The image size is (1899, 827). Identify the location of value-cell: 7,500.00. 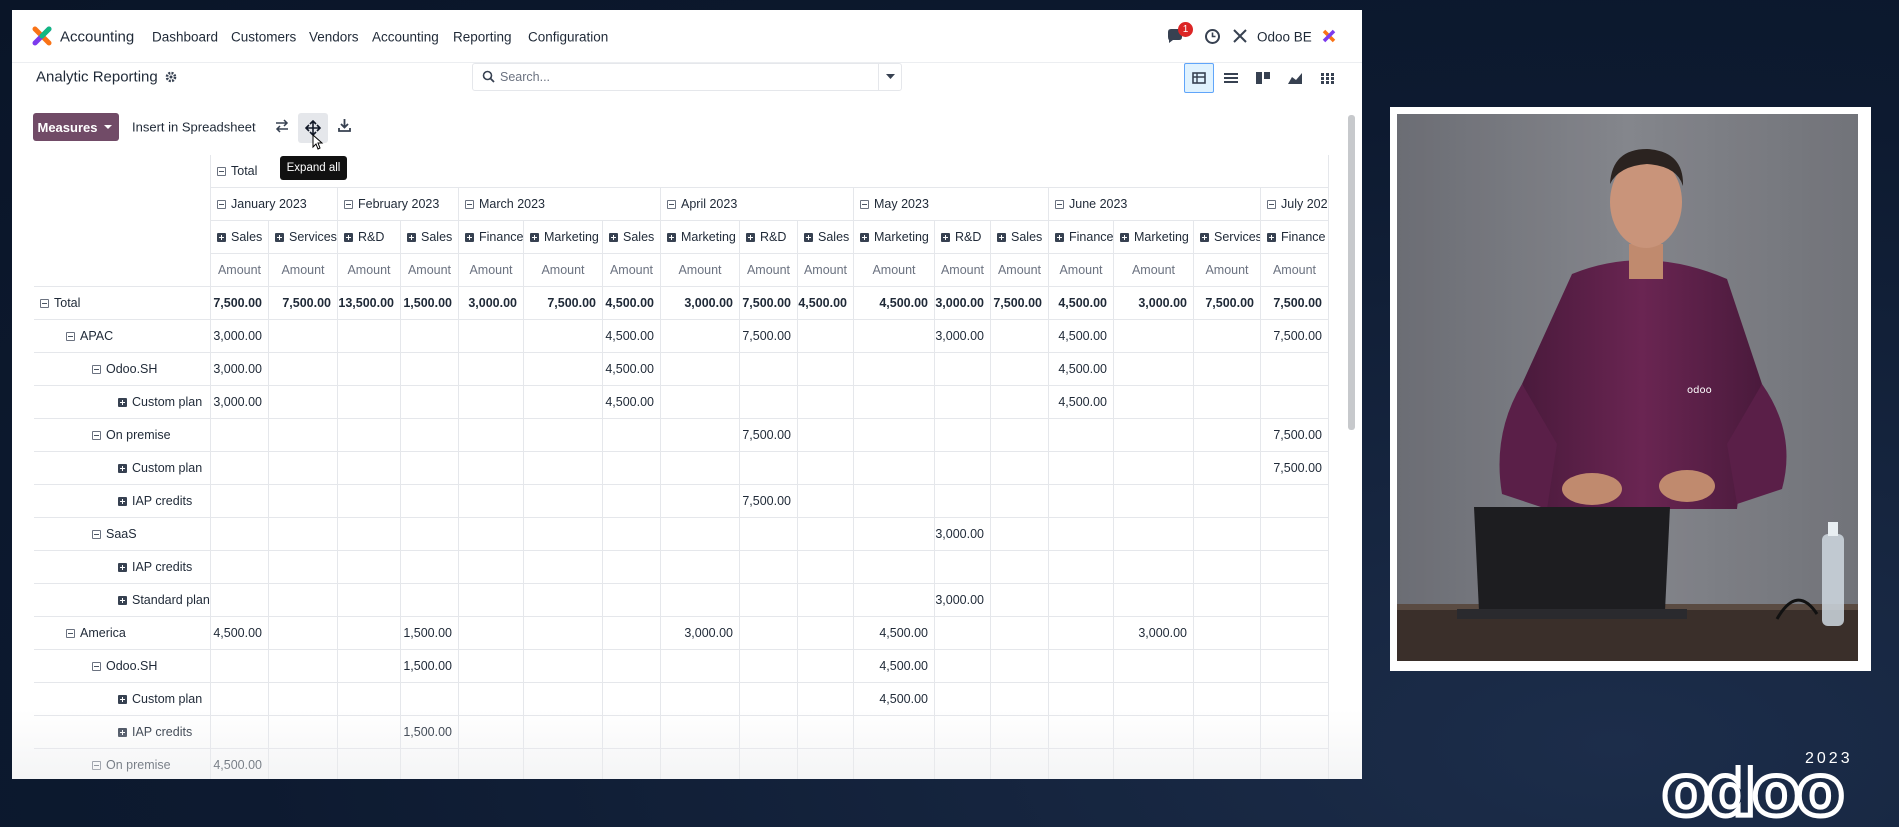
(1295, 468).